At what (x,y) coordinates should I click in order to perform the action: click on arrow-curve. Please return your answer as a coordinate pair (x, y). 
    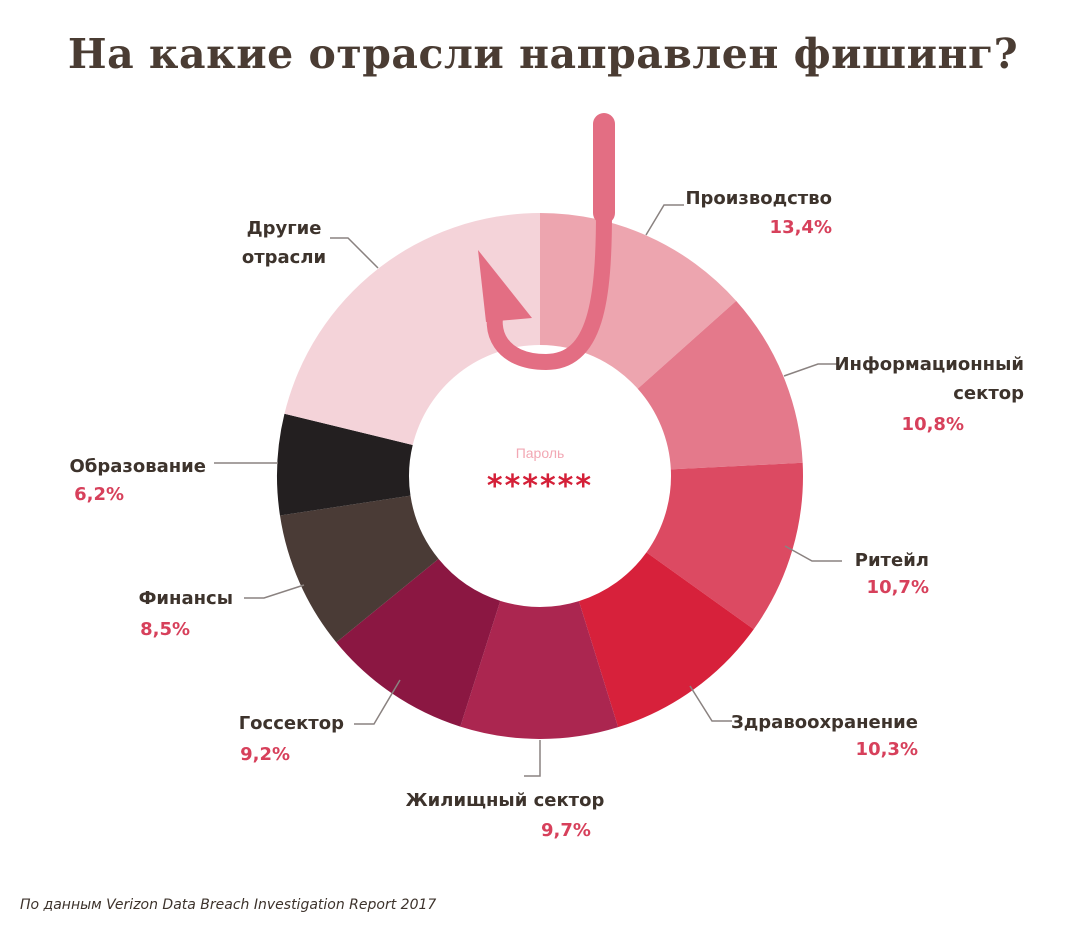
    Looking at the image, I should click on (549, 287).